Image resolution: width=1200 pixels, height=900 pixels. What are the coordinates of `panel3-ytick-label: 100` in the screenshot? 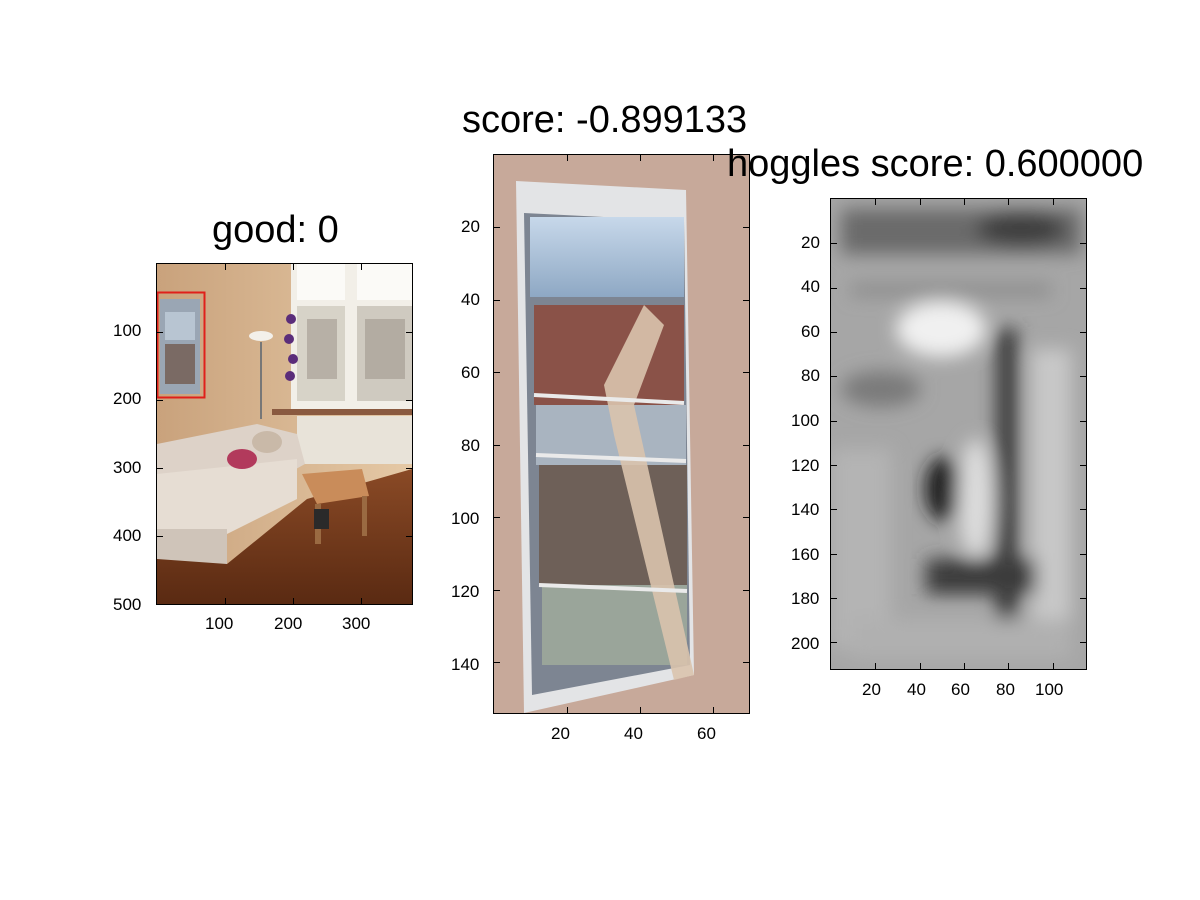 It's located at (805, 420).